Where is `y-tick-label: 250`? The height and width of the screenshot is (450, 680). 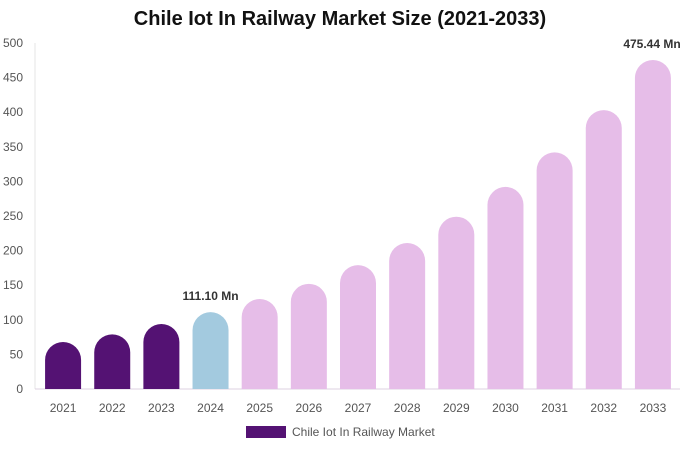
y-tick-label: 250 is located at coordinates (13, 216).